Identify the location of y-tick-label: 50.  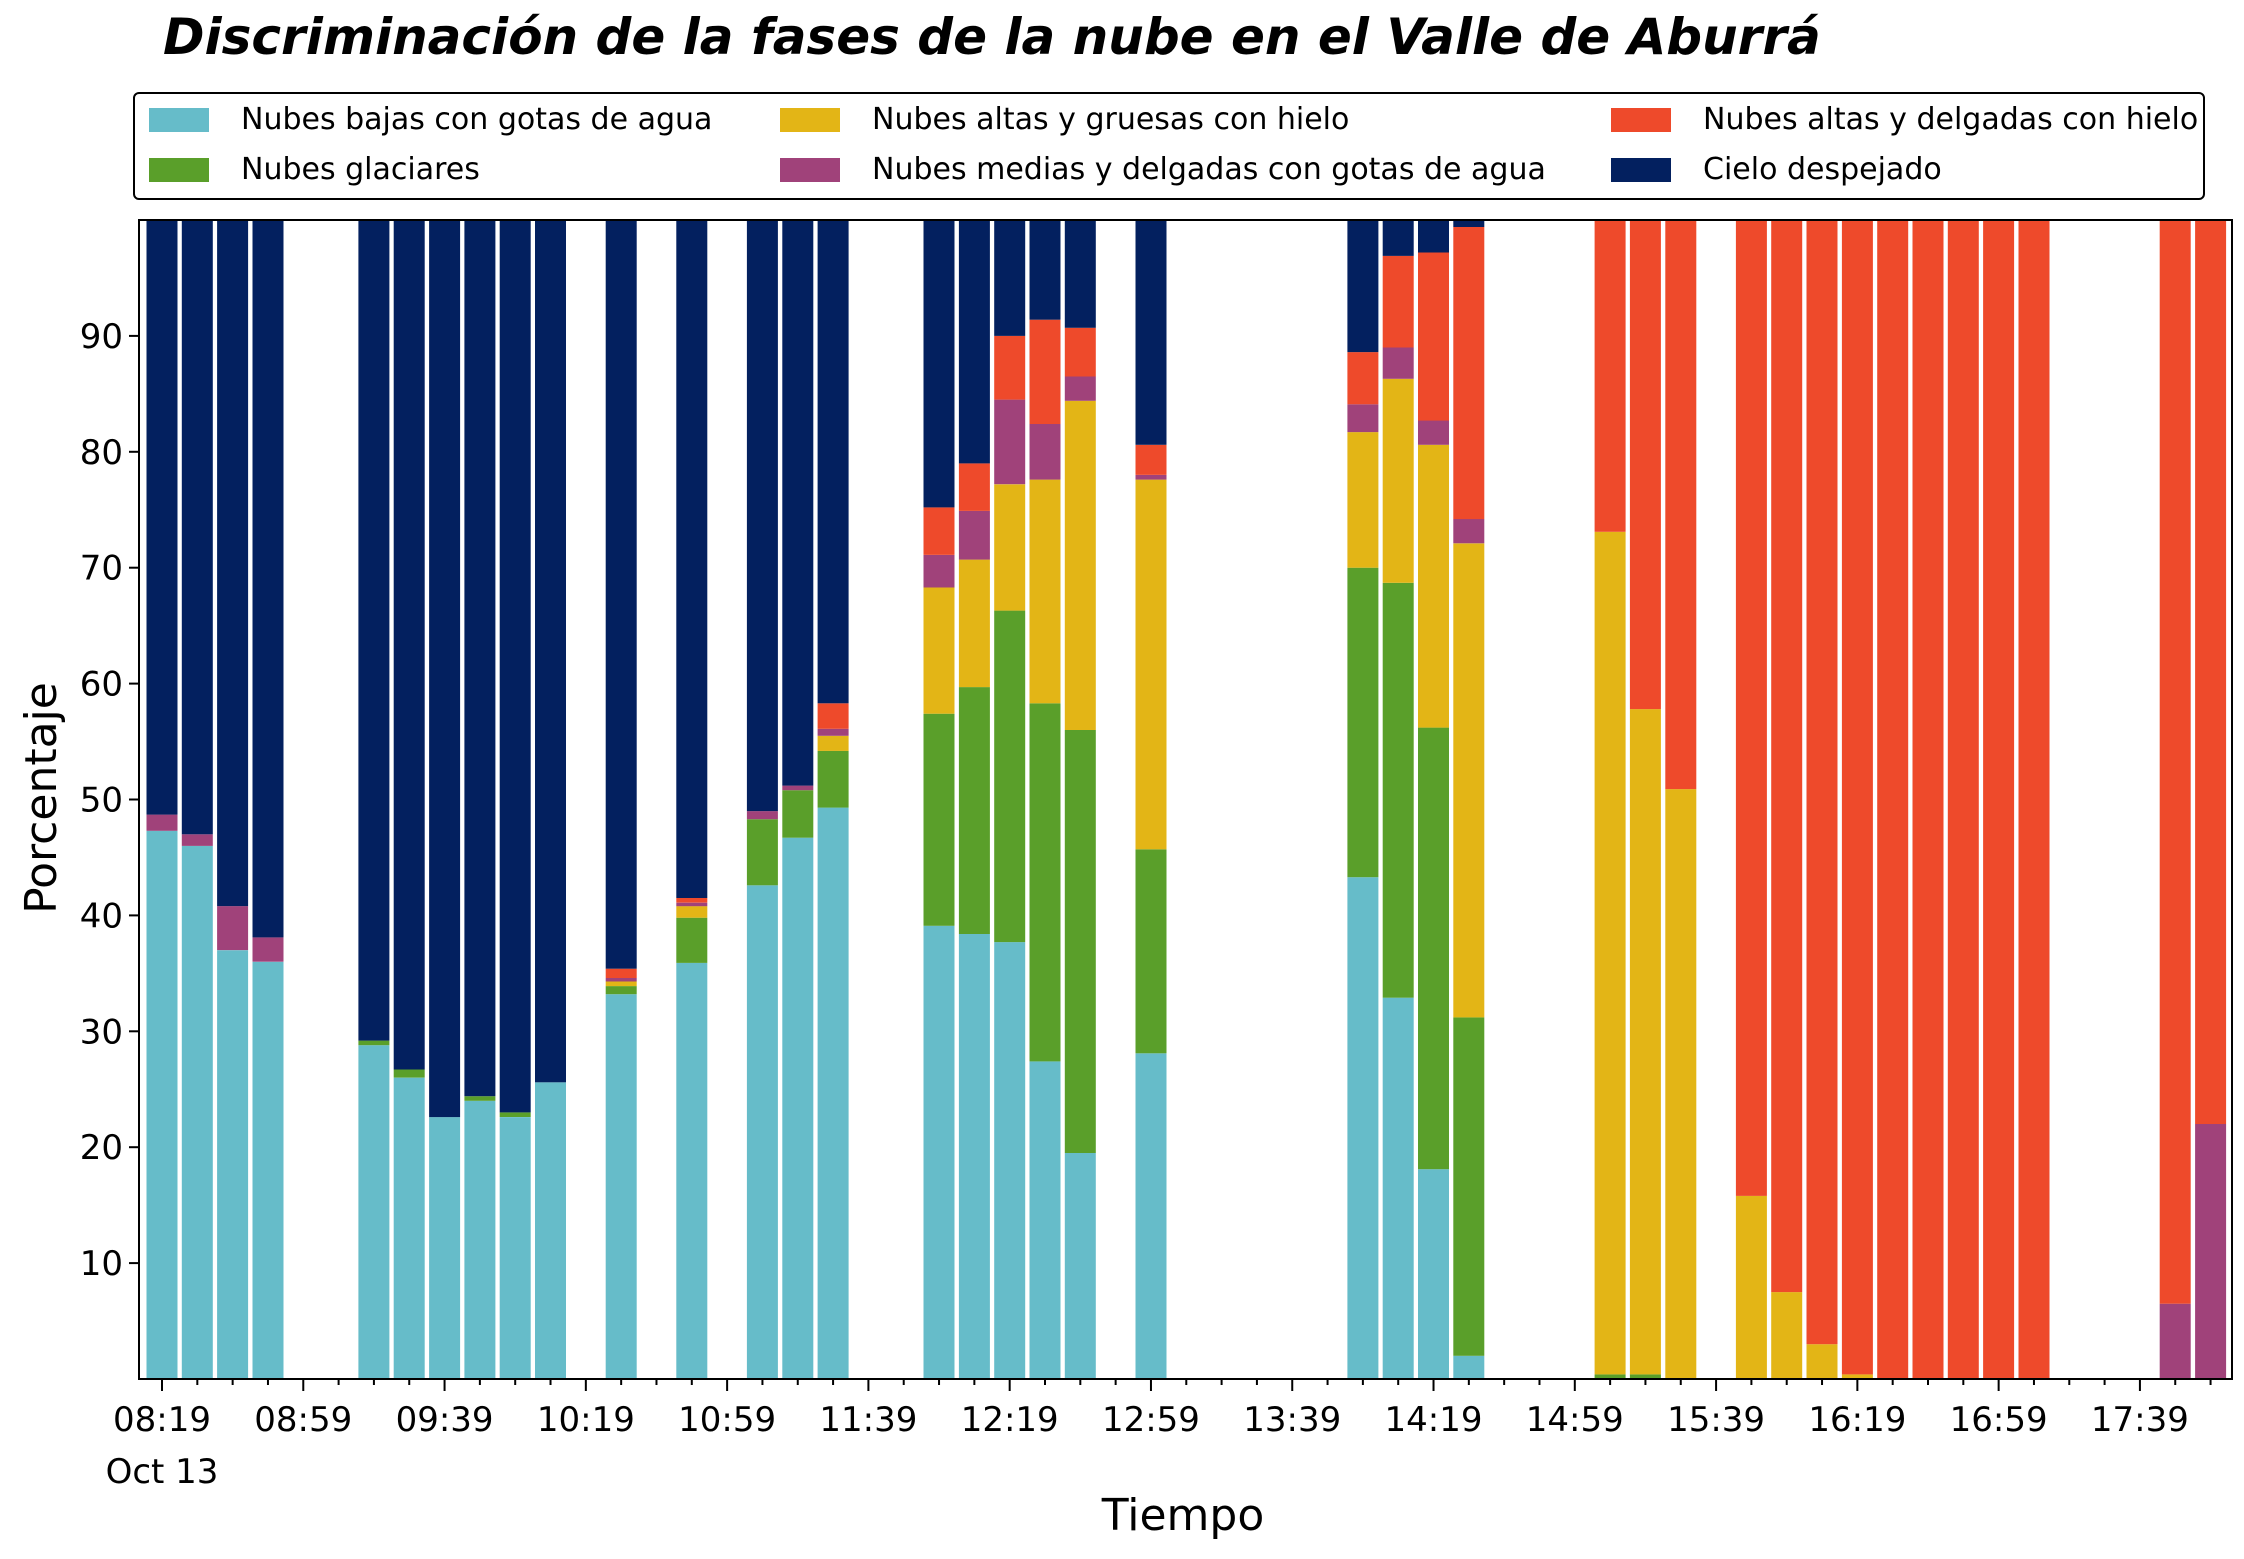
(101, 801).